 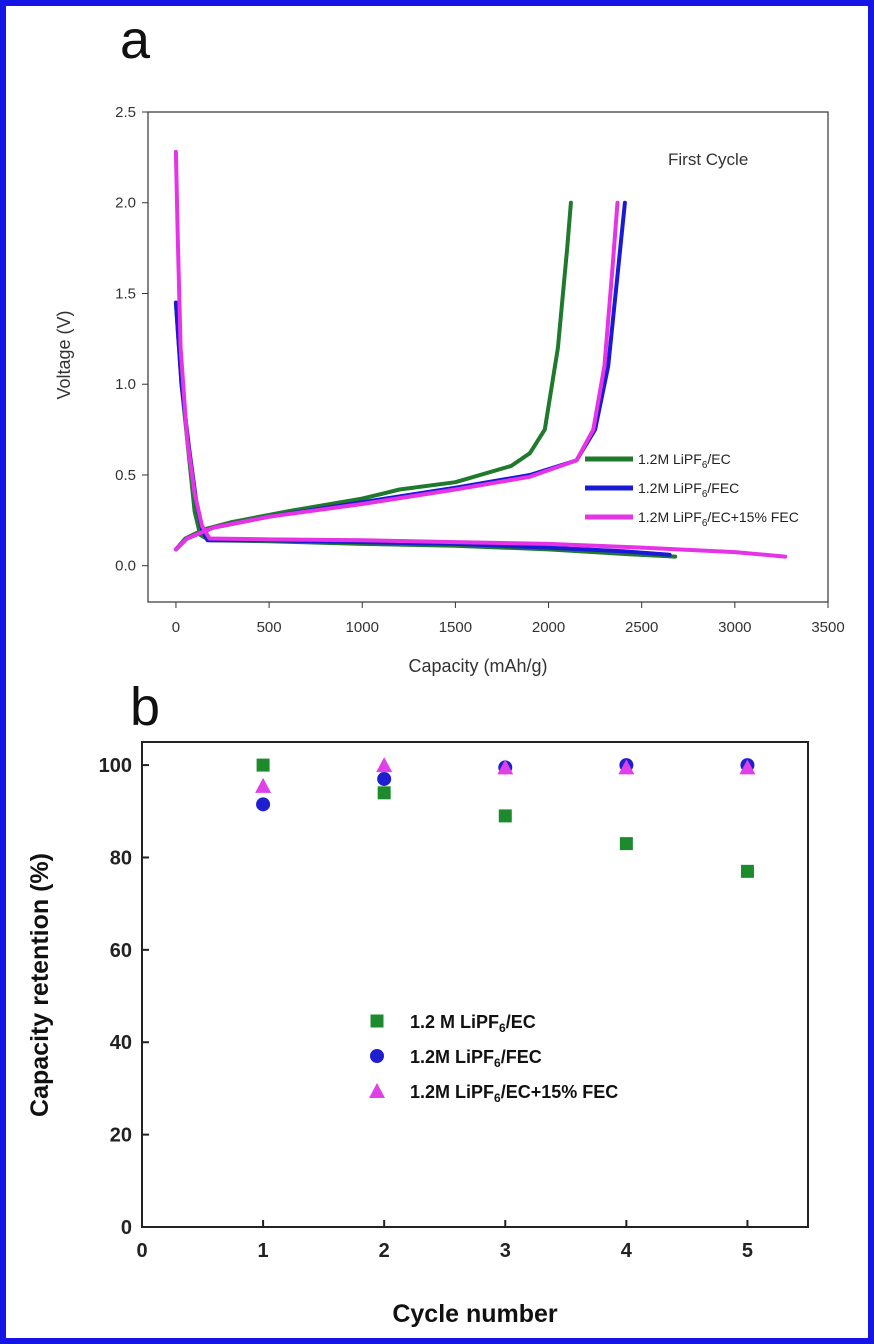 What do you see at coordinates (734, 627) in the screenshot?
I see `panel-a-x-tick-label: 3000` at bounding box center [734, 627].